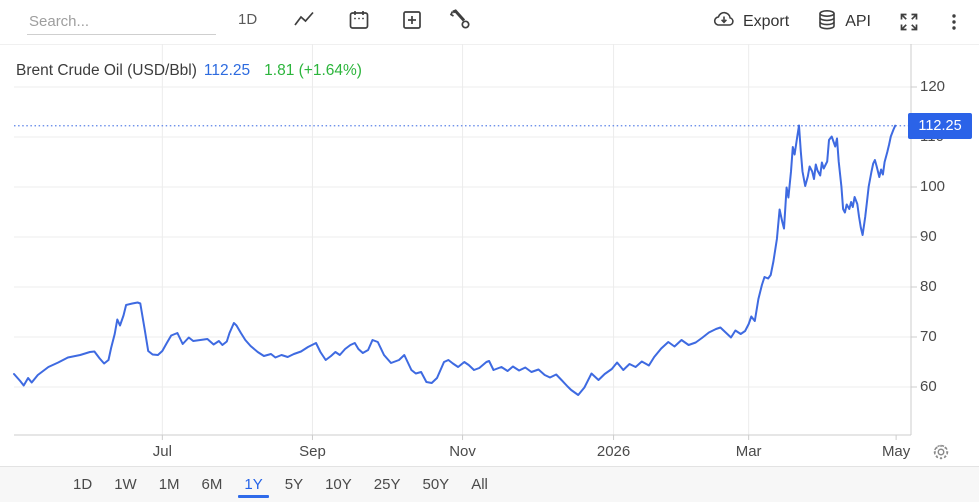  I want to click on range-option-25y: 25Y, so click(387, 484).